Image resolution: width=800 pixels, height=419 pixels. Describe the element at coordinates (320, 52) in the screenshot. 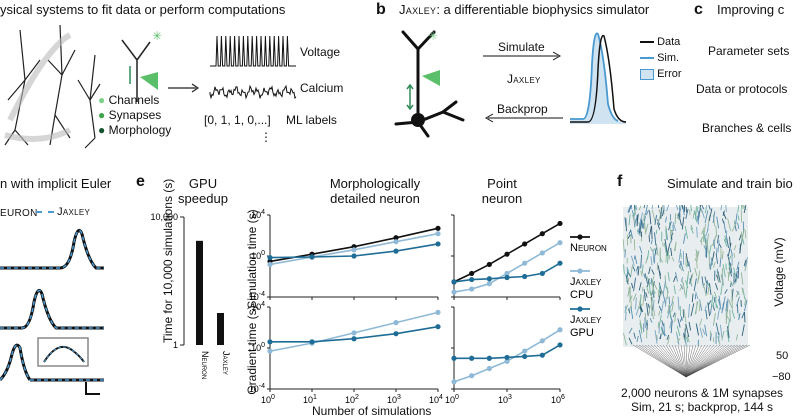

I see `output-voltage: Voltage` at that location.